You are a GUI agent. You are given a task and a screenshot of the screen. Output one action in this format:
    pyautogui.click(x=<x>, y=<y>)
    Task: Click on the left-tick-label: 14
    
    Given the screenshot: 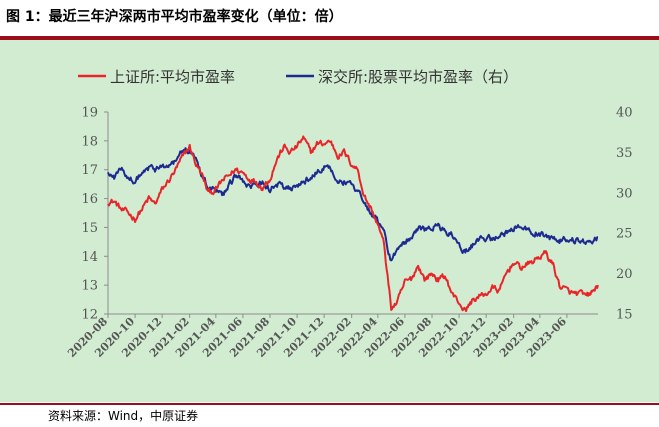 What is the action you would take?
    pyautogui.click(x=89, y=257)
    